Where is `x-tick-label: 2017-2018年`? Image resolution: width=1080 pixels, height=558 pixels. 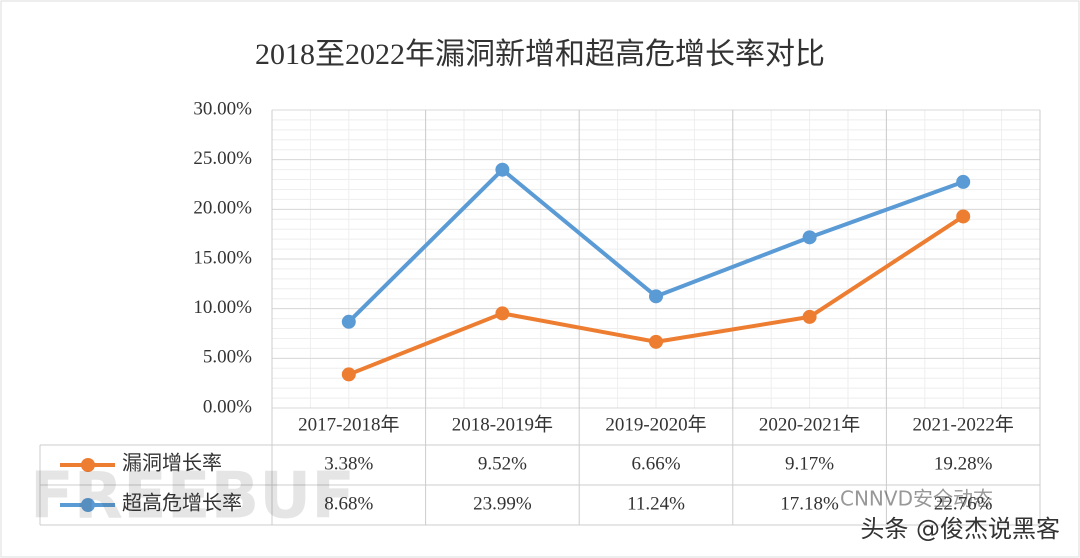 x-tick-label: 2017-2018年 is located at coordinates (348, 424).